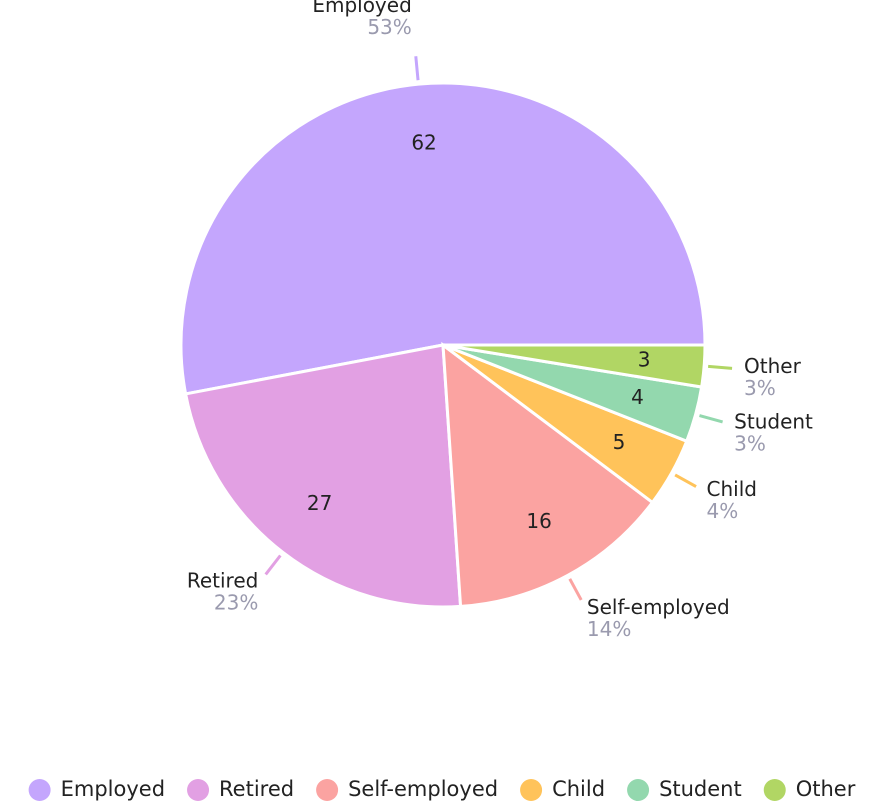 The width and height of the screenshot is (884, 807). I want to click on slice-percent-label: 14%, so click(609, 629).